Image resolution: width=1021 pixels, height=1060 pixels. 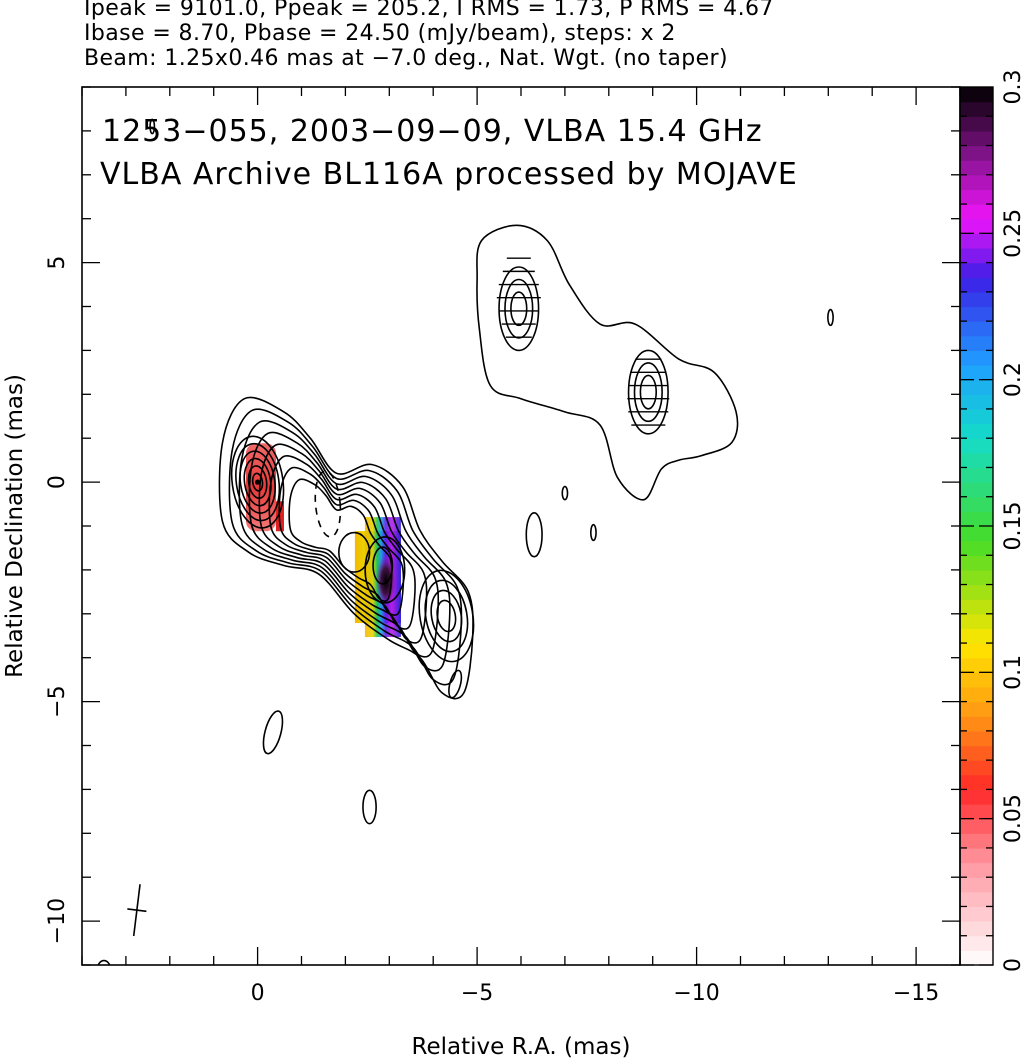 What do you see at coordinates (1011, 818) in the screenshot?
I see `colorbar-tick-label: 0.05` at bounding box center [1011, 818].